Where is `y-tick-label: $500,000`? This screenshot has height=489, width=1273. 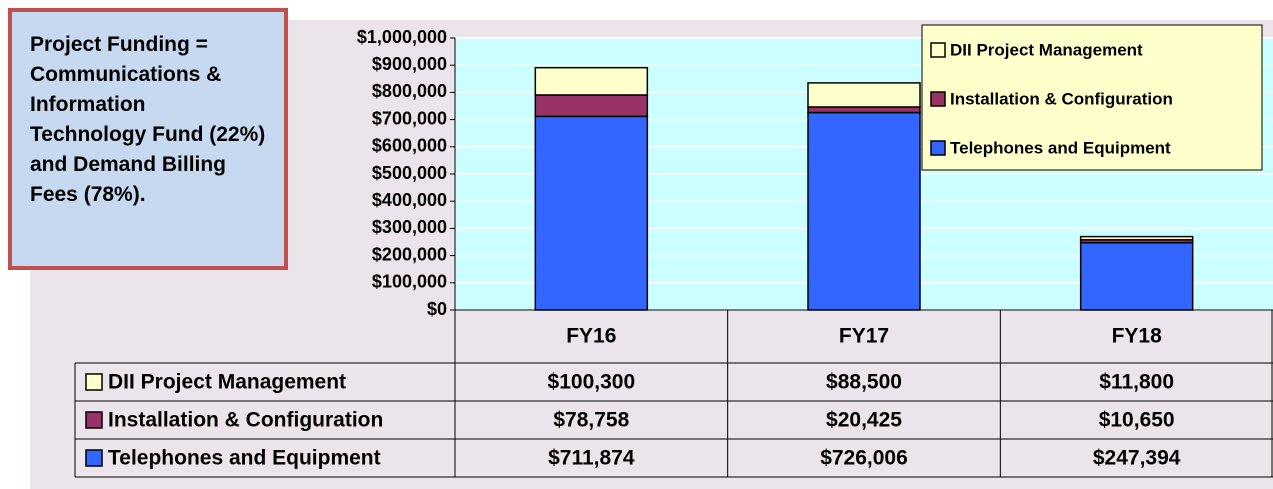
y-tick-label: $500,000 is located at coordinates (409, 173).